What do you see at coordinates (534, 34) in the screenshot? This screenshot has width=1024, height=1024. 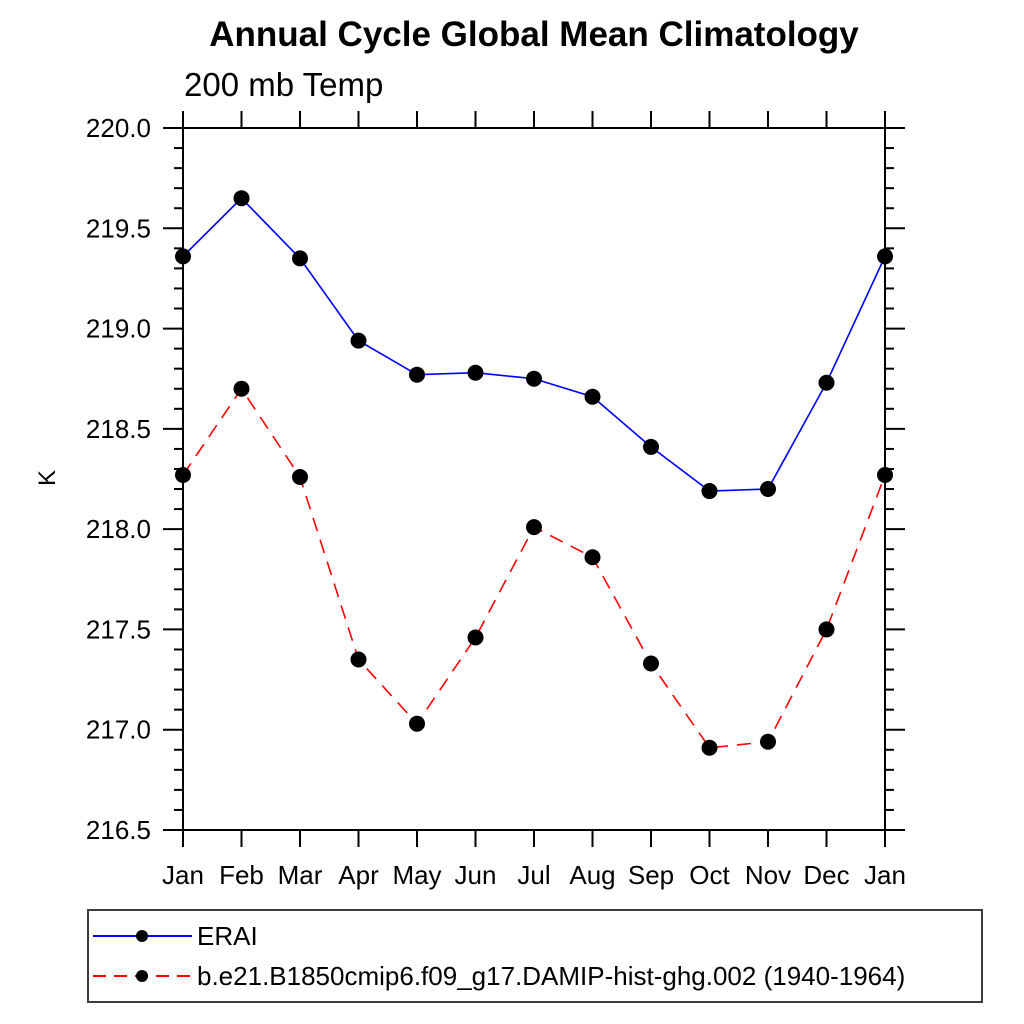 I see `chart-title: Annual Cycle Global Mean Climatology` at bounding box center [534, 34].